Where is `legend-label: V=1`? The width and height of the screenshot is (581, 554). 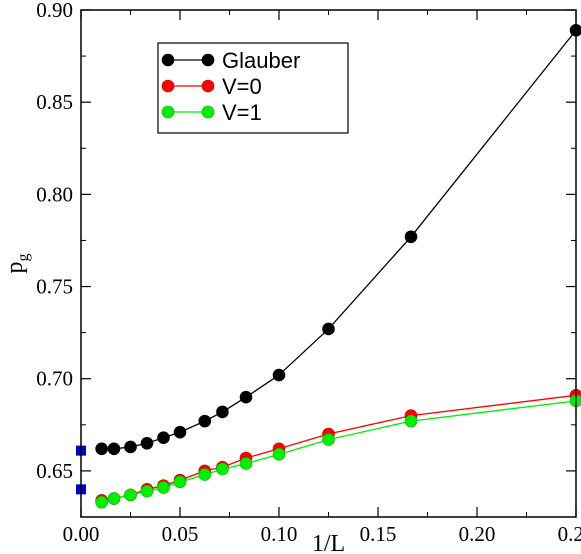
legend-label: V=1 is located at coordinates (242, 112).